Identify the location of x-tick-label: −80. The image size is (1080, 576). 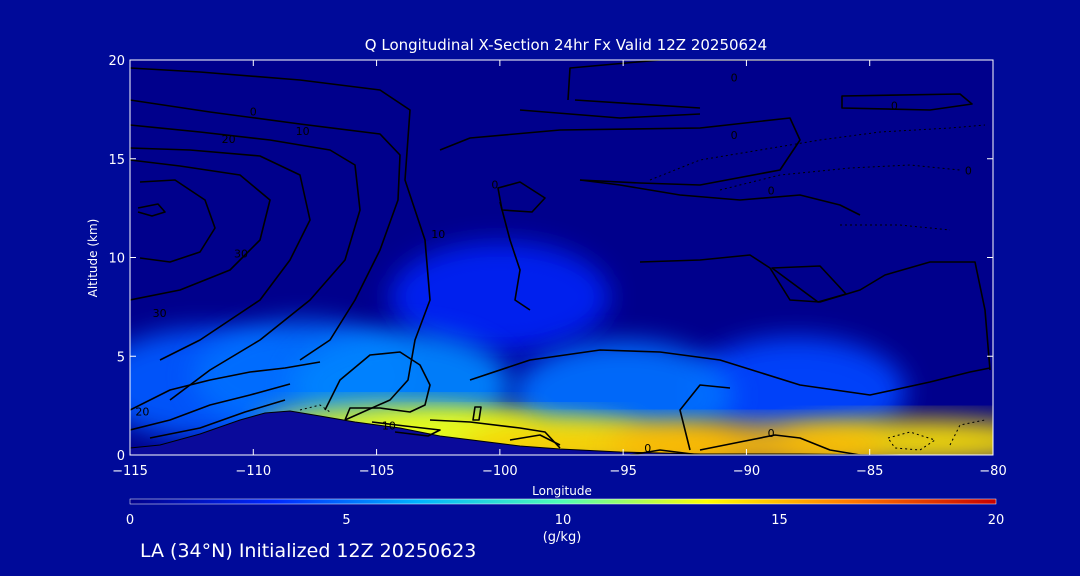
(992, 471).